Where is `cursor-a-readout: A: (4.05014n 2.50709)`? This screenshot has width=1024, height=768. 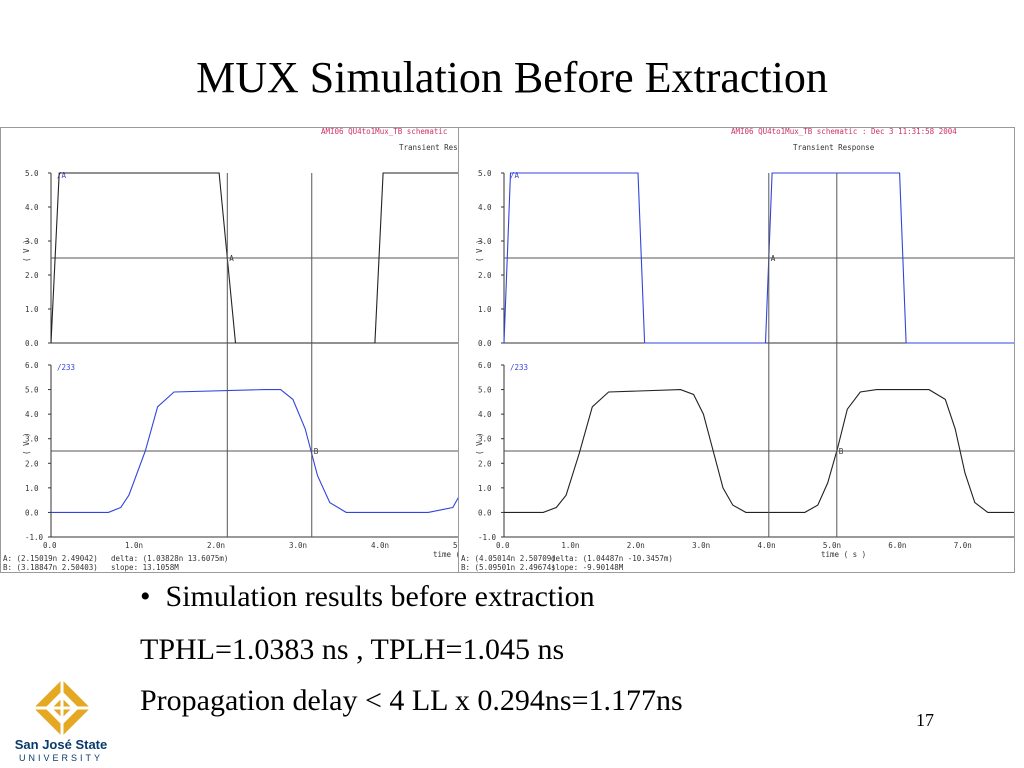
cursor-a-readout: A: (4.05014n 2.50709) is located at coordinates (508, 558).